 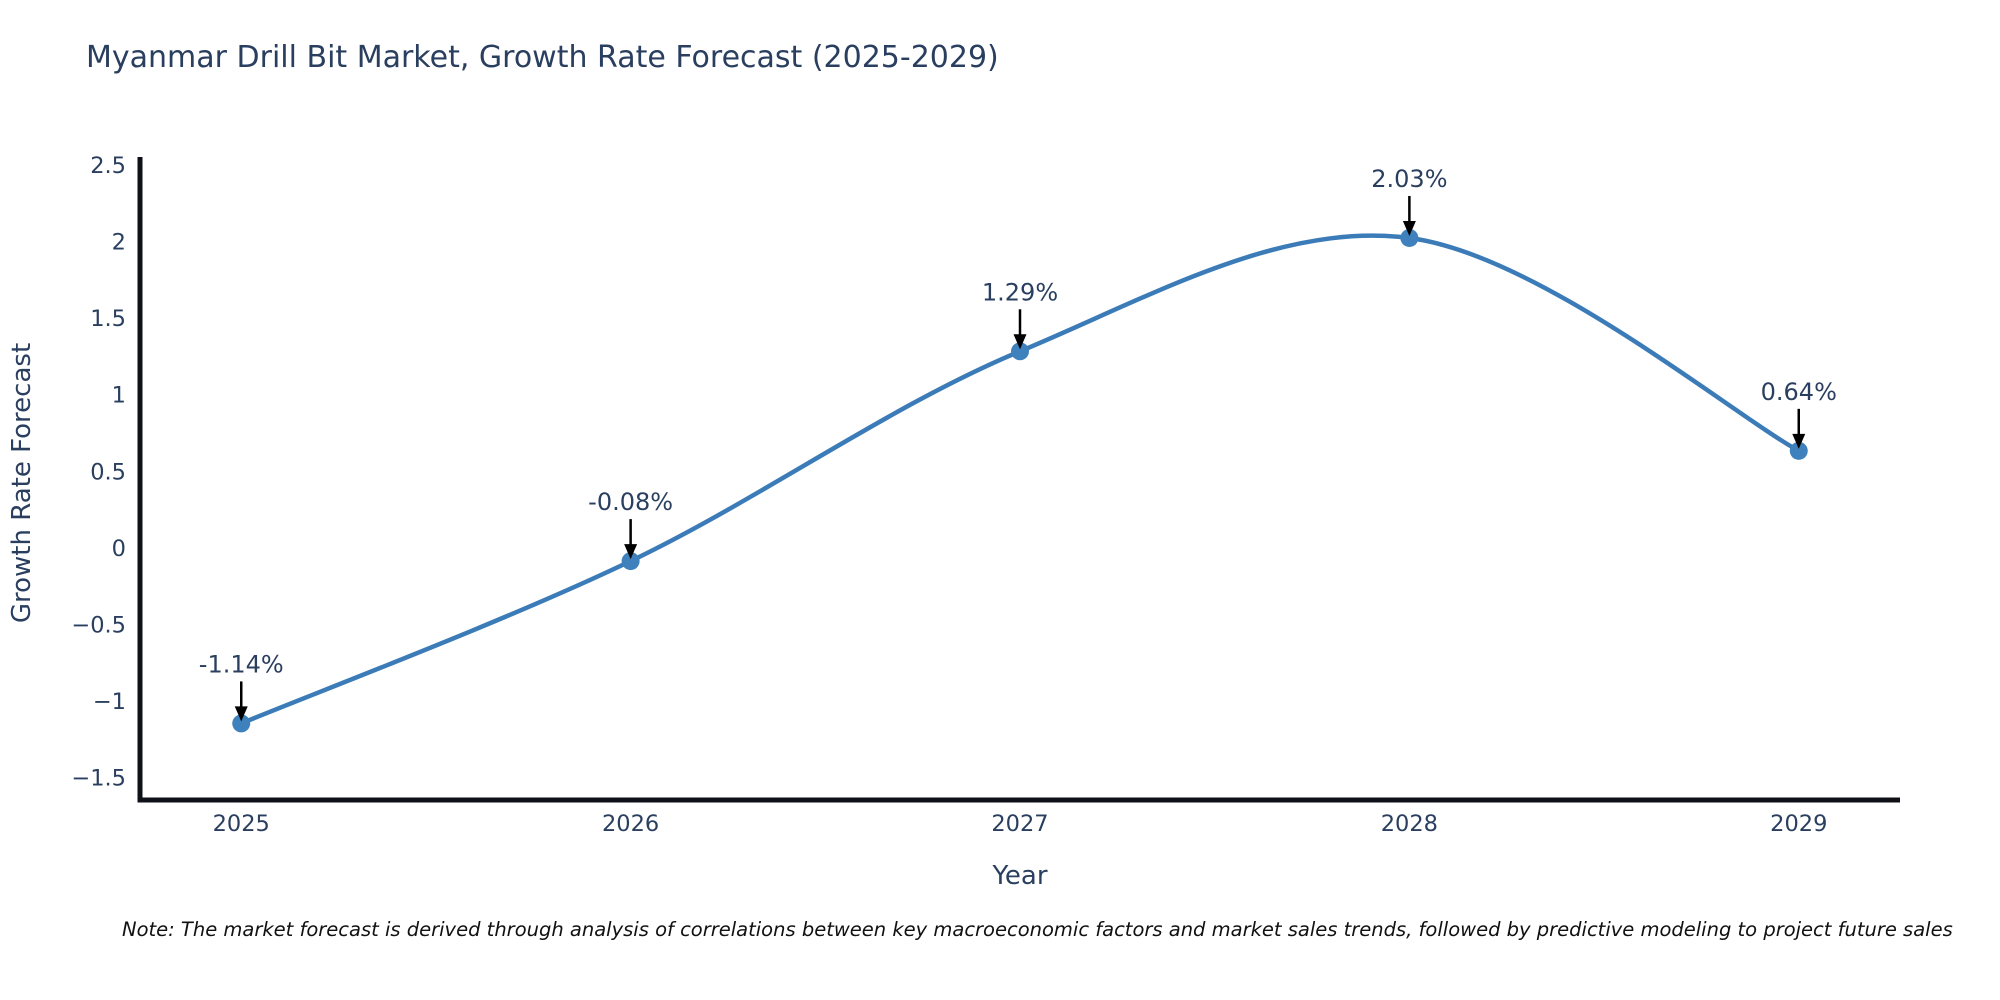 What do you see at coordinates (108, 166) in the screenshot?
I see `y-tick-label: 2.5` at bounding box center [108, 166].